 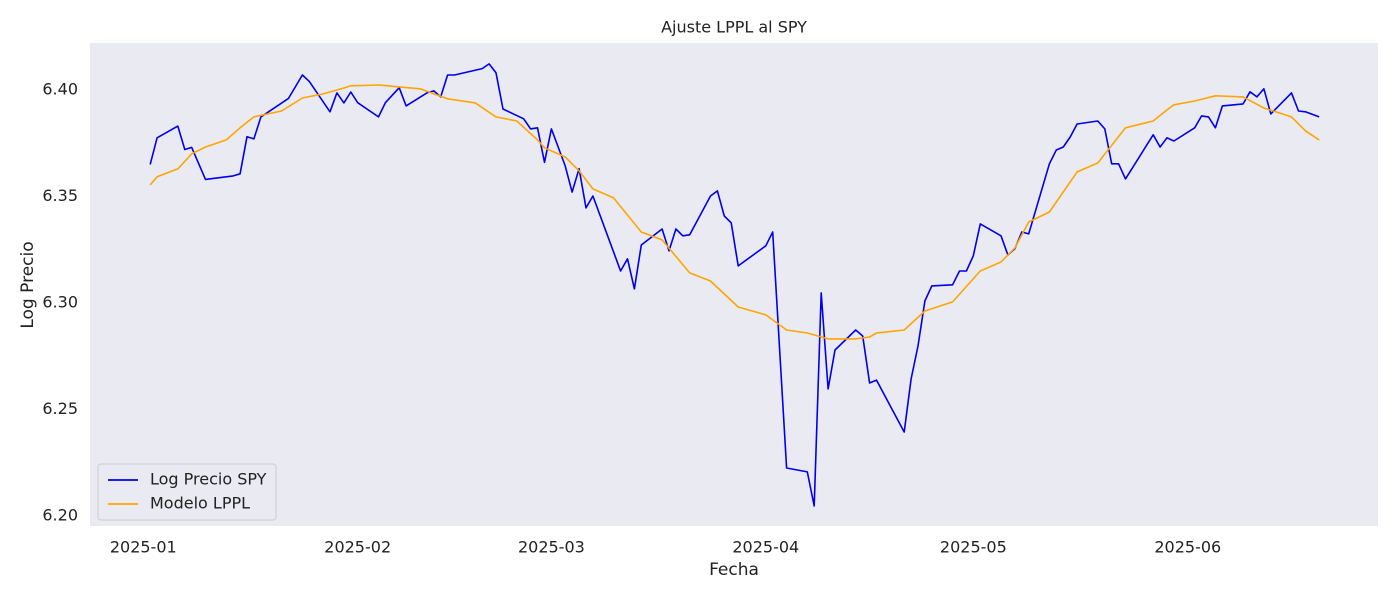 What do you see at coordinates (734, 27) in the screenshot?
I see `chart-title: Ajuste LPPL al SPY` at bounding box center [734, 27].